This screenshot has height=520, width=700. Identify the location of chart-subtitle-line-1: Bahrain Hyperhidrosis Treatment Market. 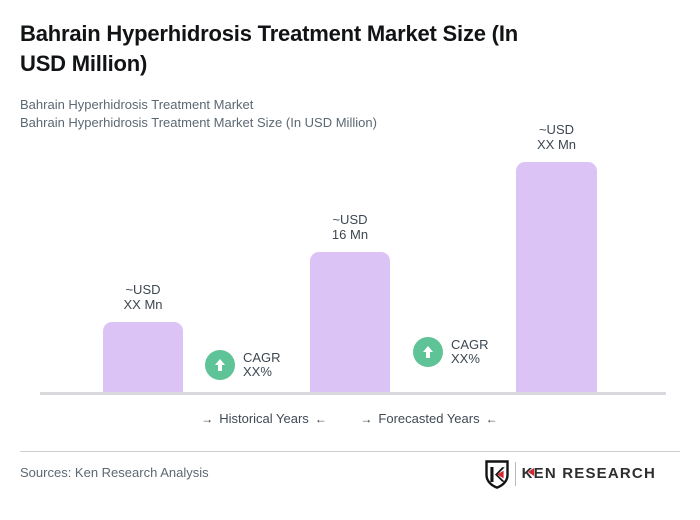
(137, 104).